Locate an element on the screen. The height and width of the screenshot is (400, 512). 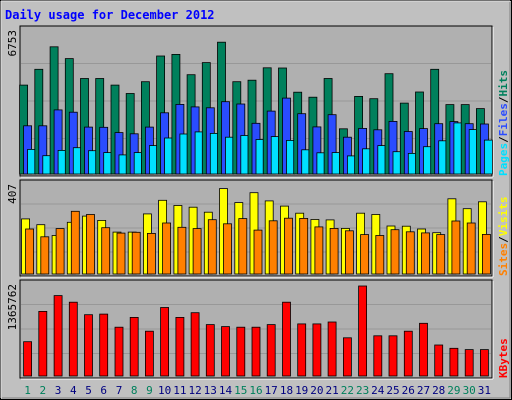
day-label-29: 29 is located at coordinates (453, 390).